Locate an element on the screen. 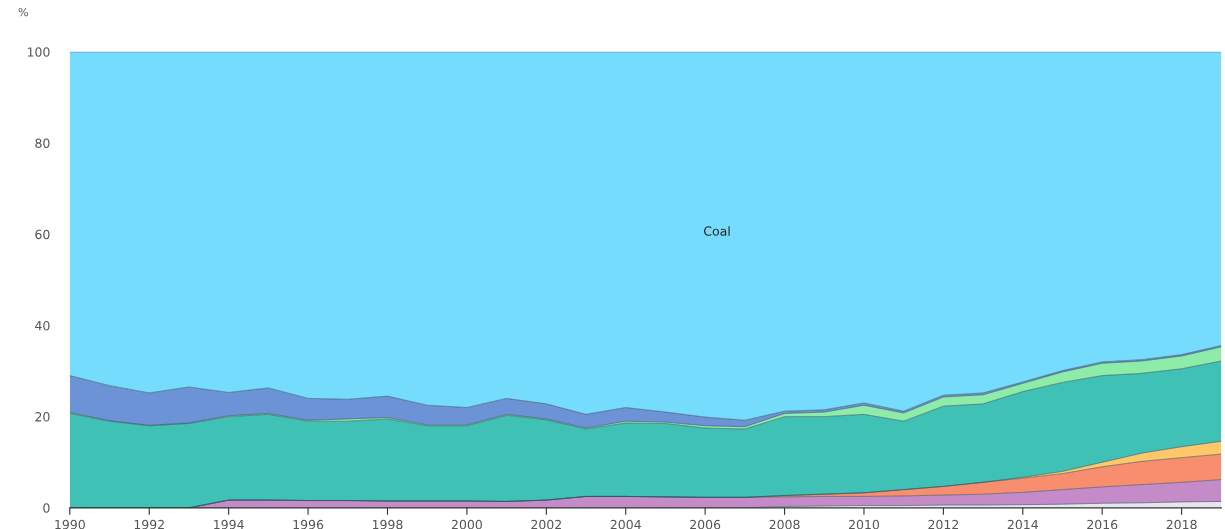 The width and height of the screenshot is (1225, 529). x-tick-label: 1994 is located at coordinates (229, 524).